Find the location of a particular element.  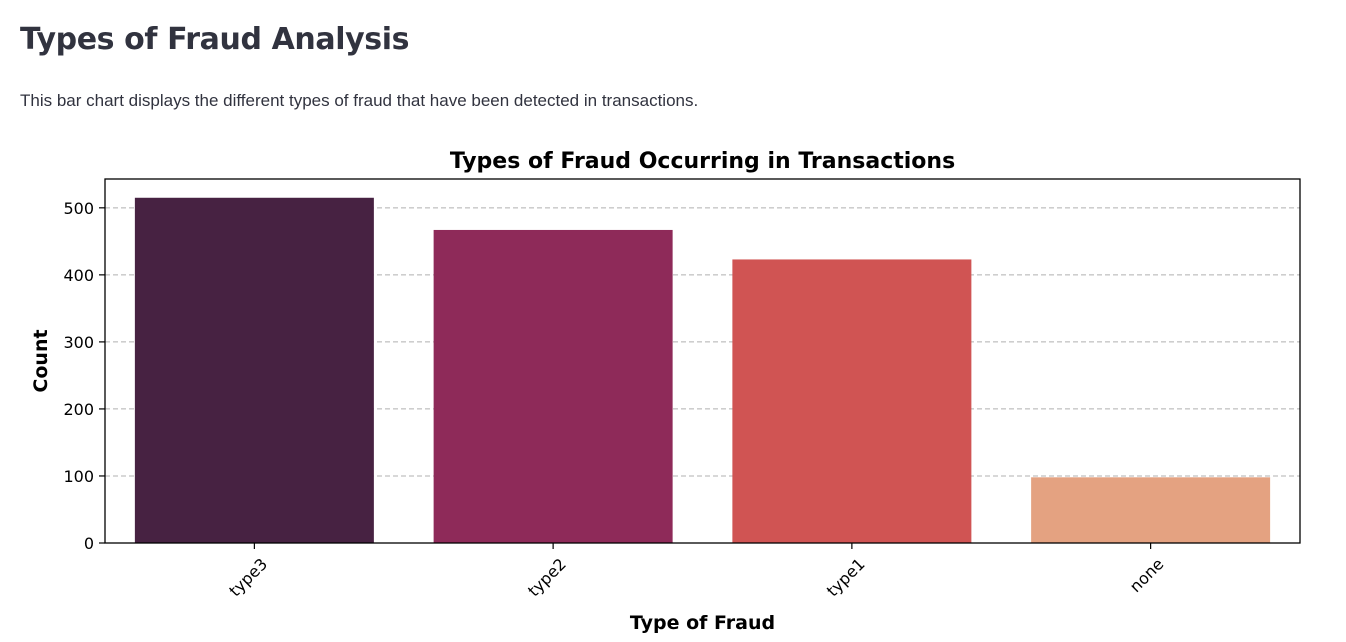

y-tick-label: 100 is located at coordinates (78, 476).